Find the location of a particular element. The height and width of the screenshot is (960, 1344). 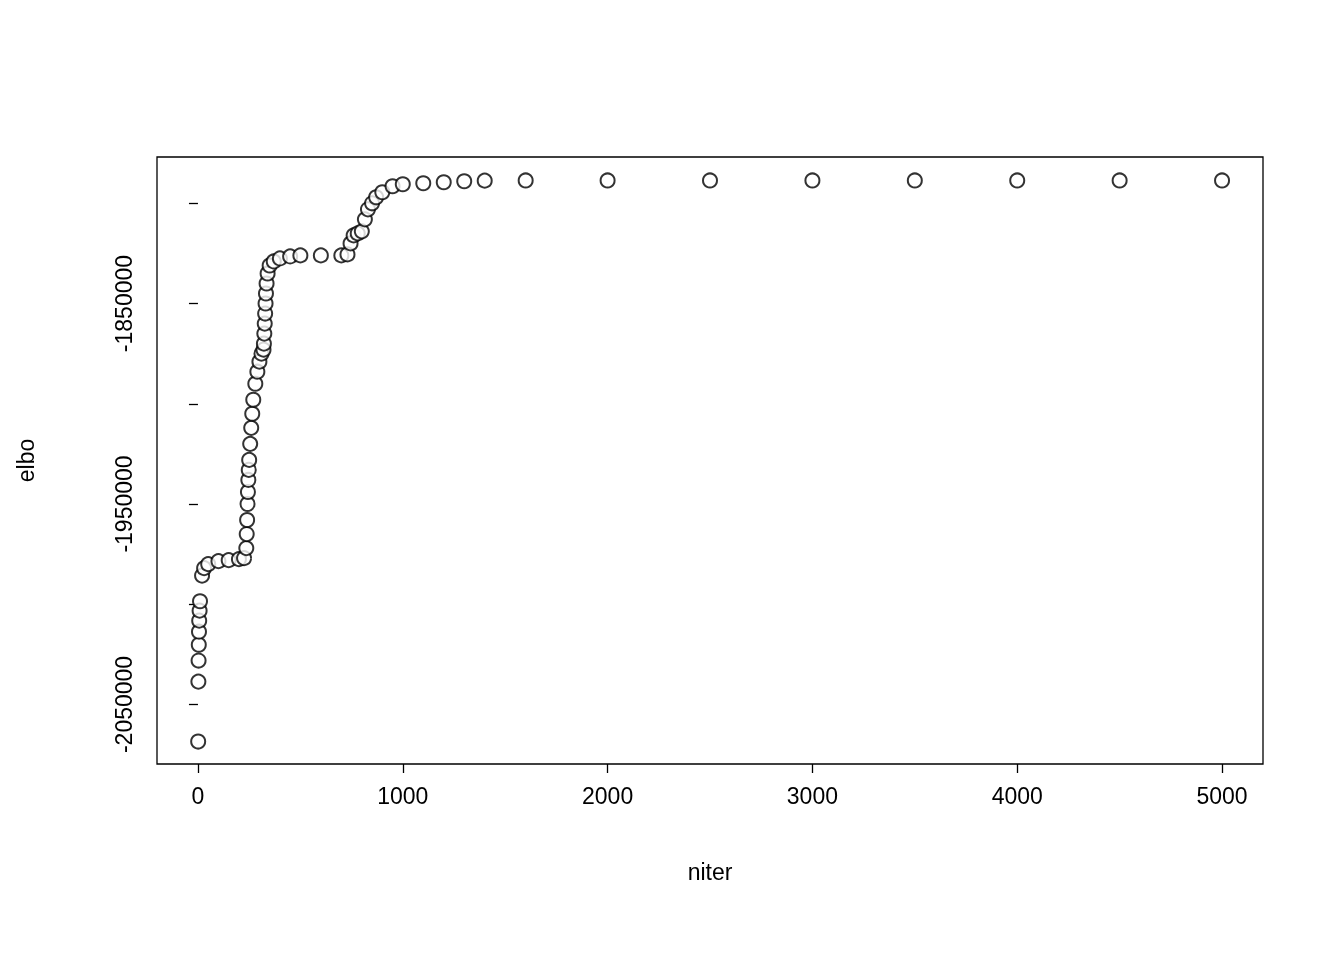

y-axis-title: elbo is located at coordinates (25, 460).